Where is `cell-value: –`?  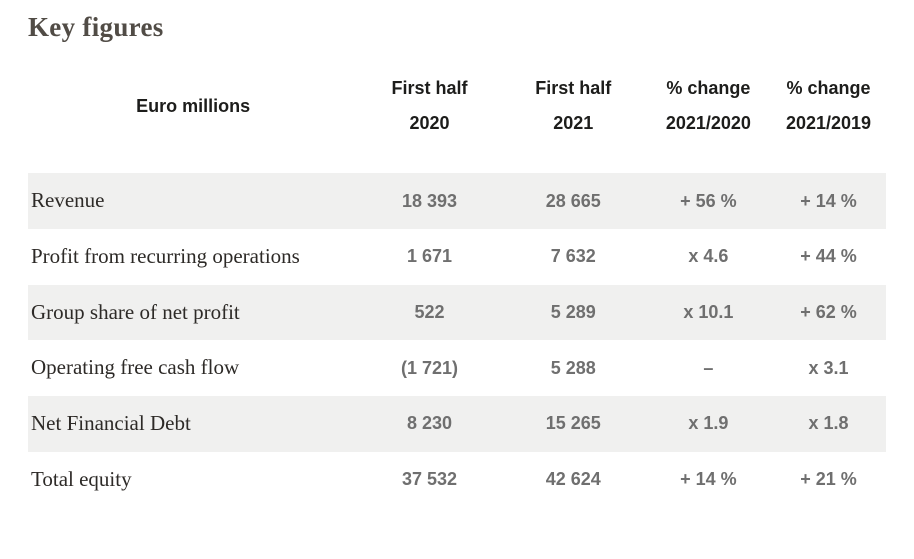 cell-value: – is located at coordinates (708, 367).